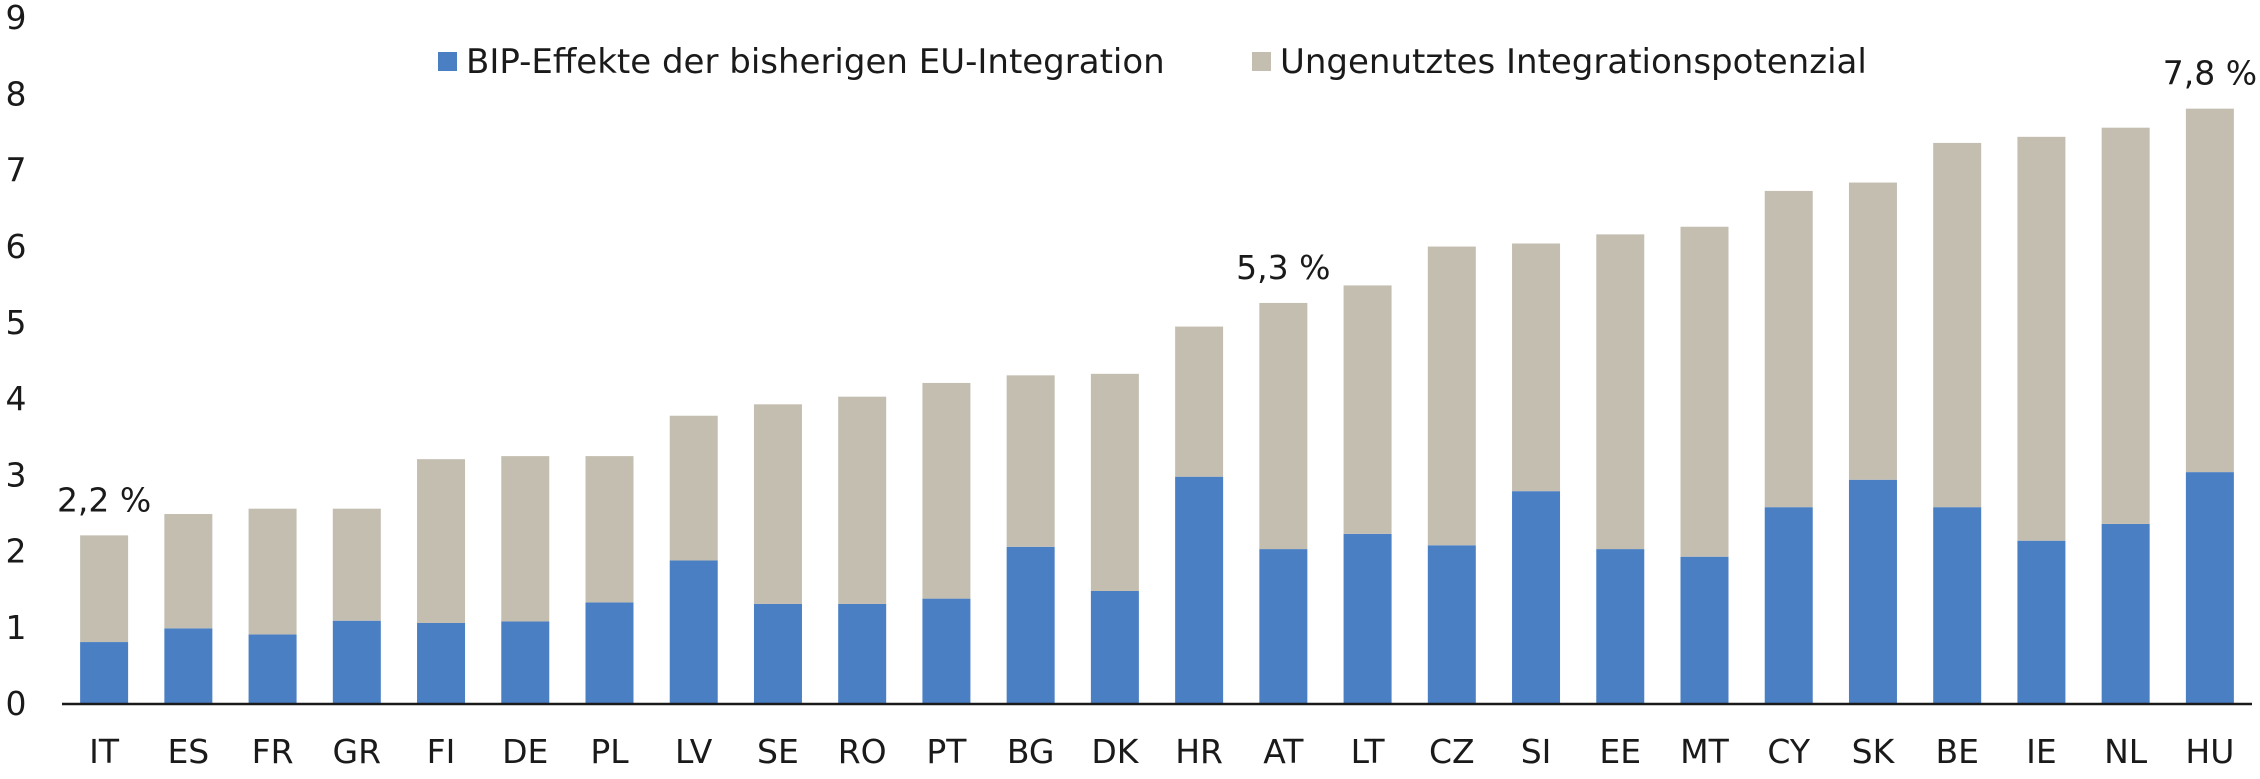  Describe the element at coordinates (862, 653) in the screenshot. I see `bar-segment-realized-ro` at that location.